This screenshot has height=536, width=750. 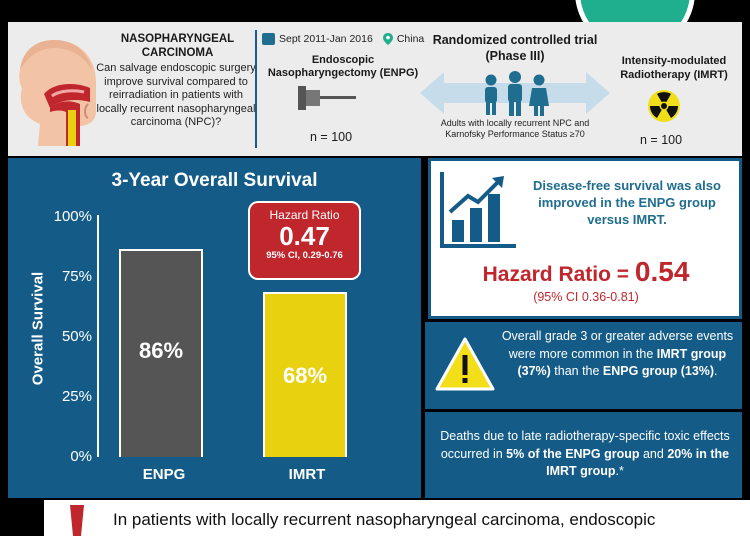 What do you see at coordinates (177, 46) in the screenshot?
I see `npc-title: NASOPHARYNGEAL CARCINOMA` at bounding box center [177, 46].